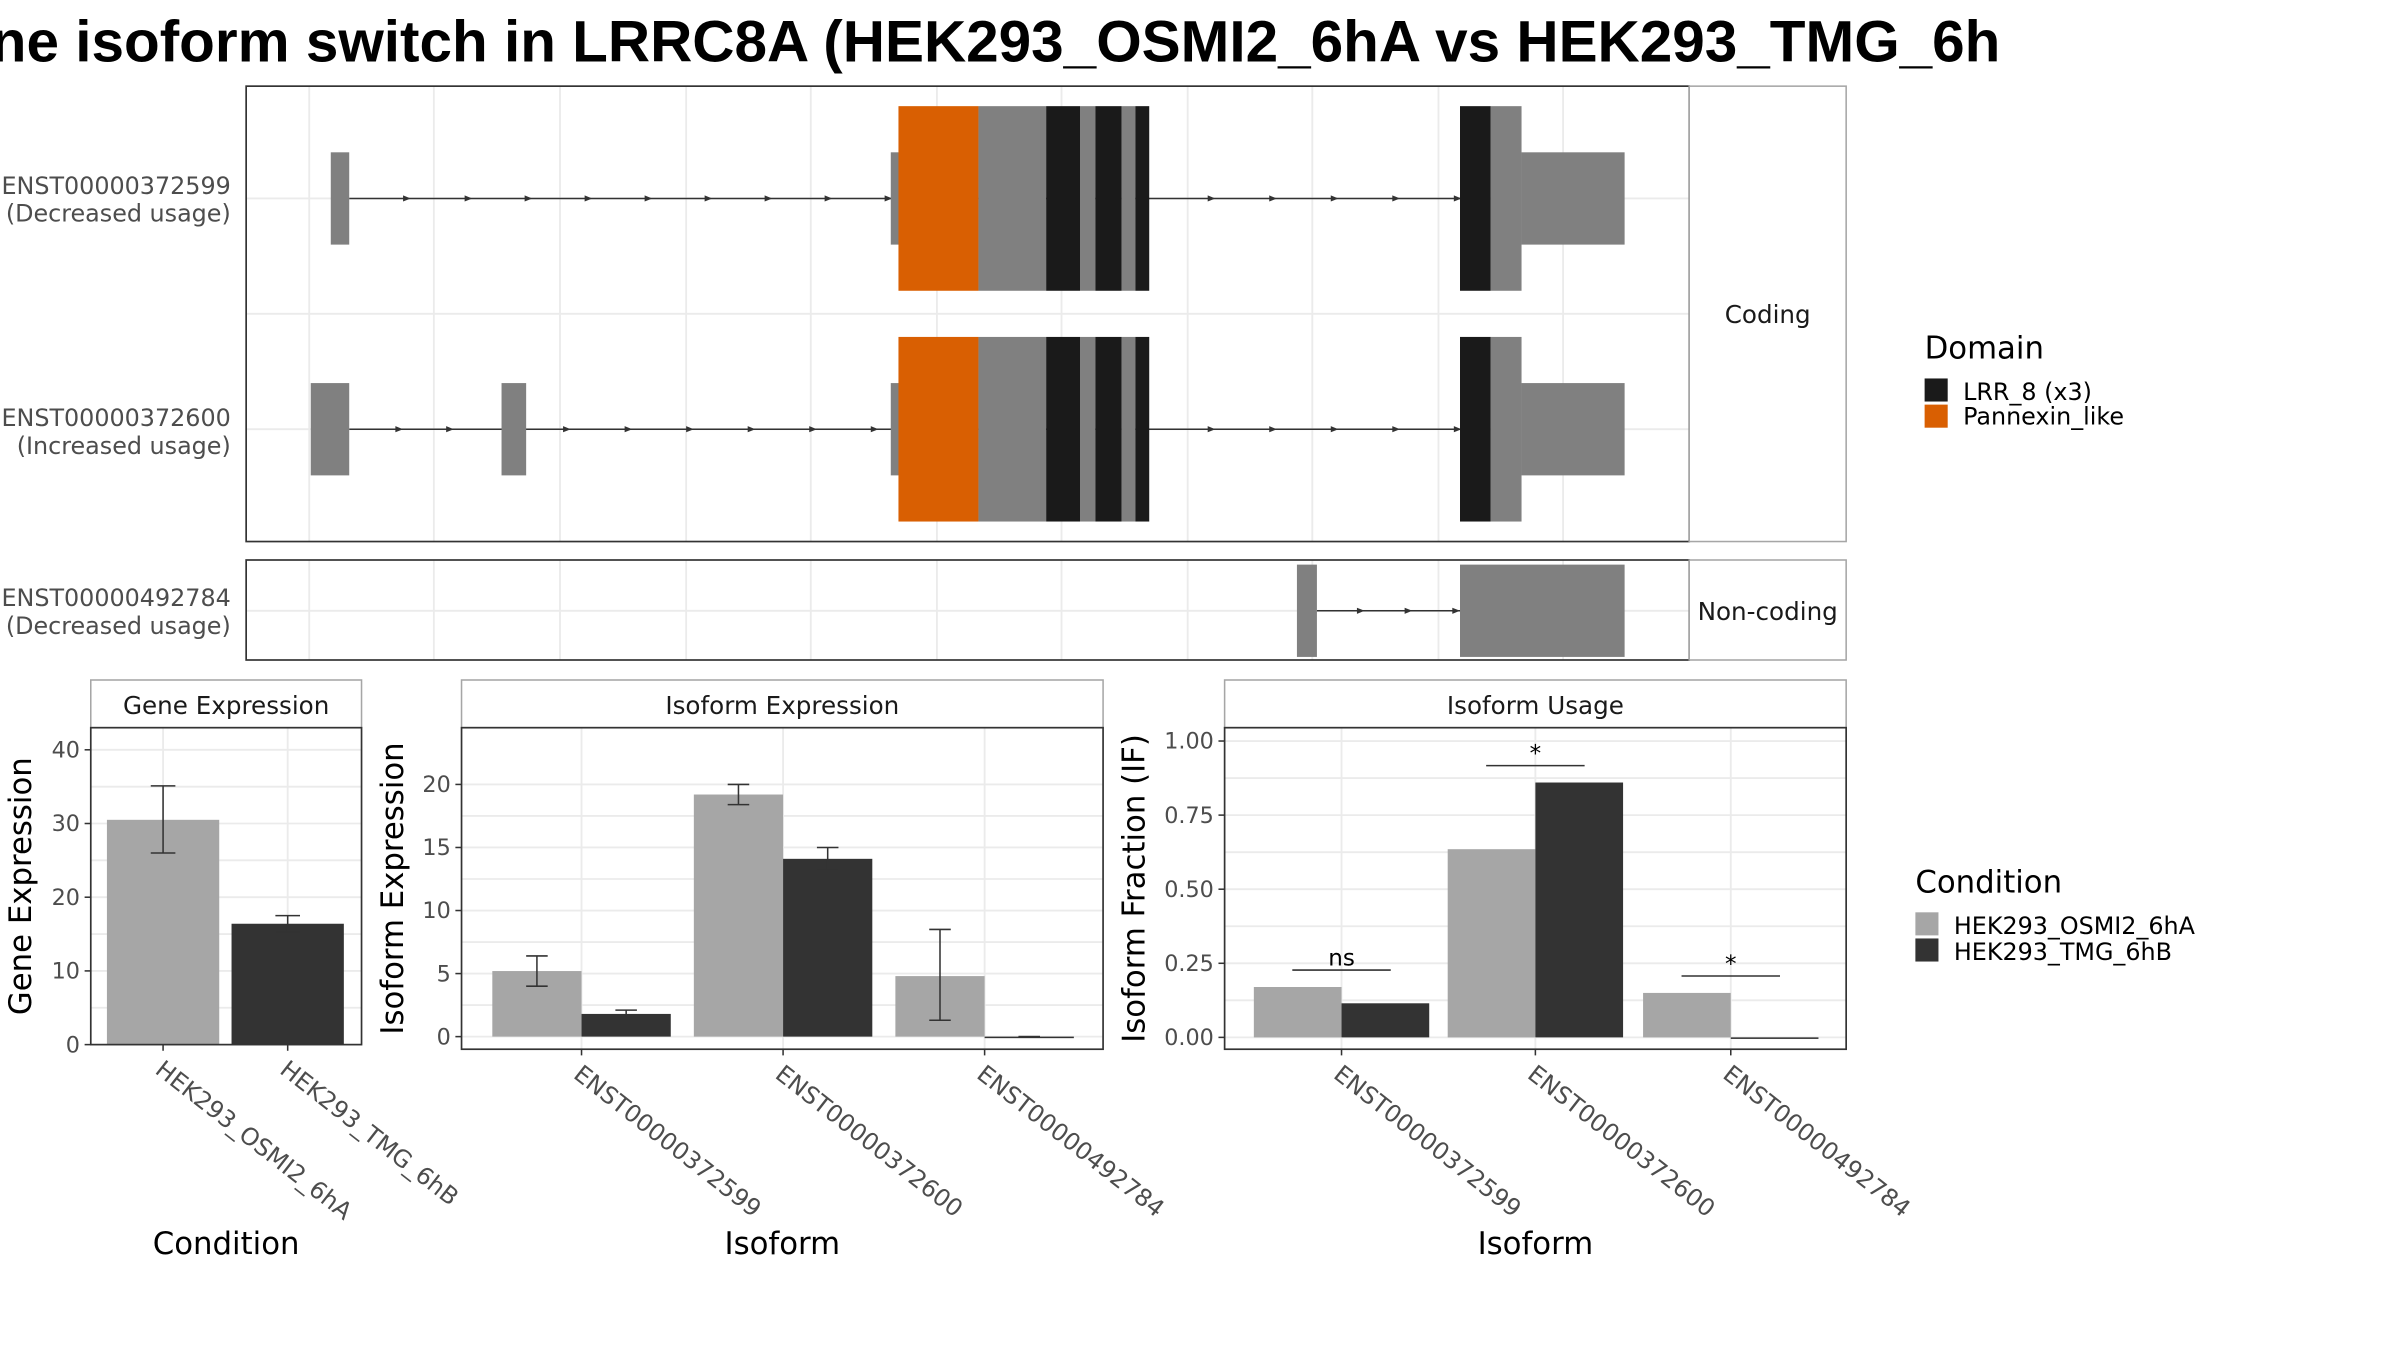 The image size is (2400, 1351). I want to click on significance-label: ns, so click(1341, 958).